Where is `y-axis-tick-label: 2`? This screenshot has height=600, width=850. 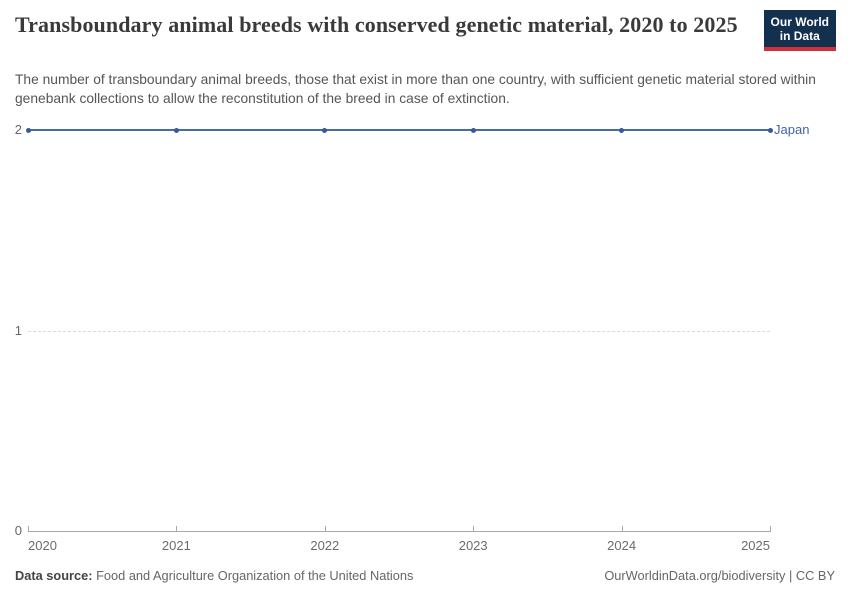 y-axis-tick-label: 2 is located at coordinates (18, 129).